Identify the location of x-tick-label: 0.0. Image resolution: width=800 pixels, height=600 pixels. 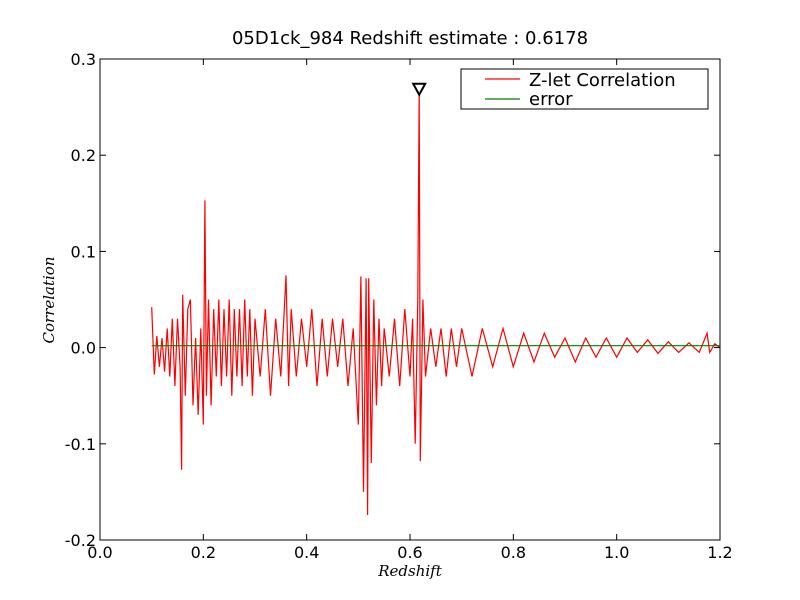
(99, 552).